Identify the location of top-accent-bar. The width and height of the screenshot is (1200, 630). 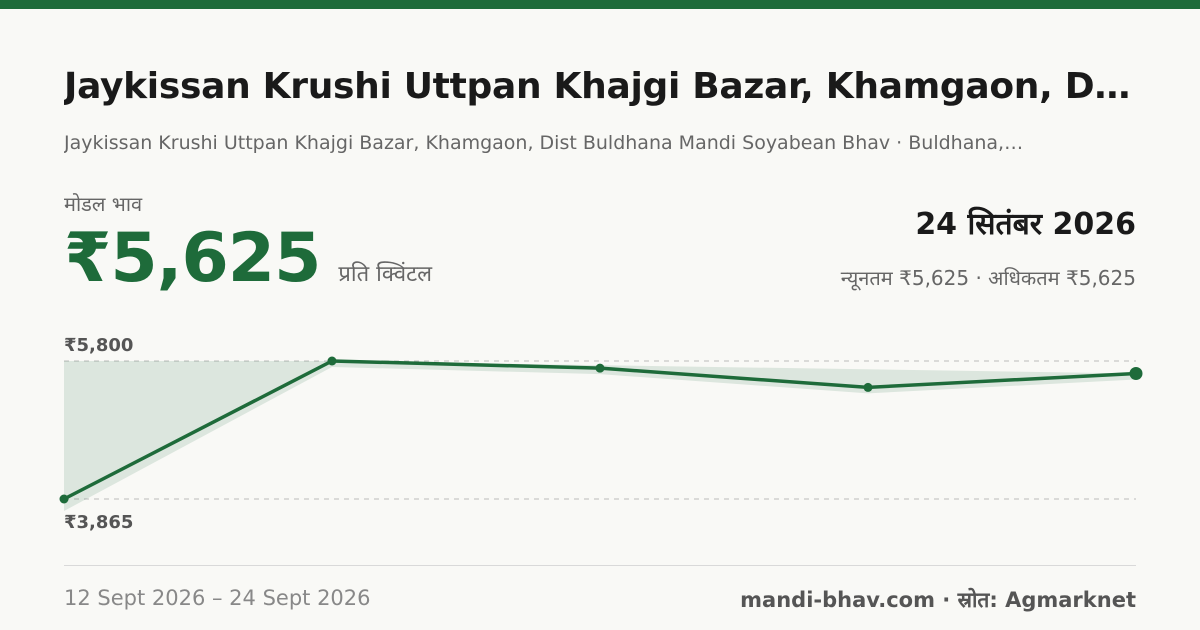
(600, 4).